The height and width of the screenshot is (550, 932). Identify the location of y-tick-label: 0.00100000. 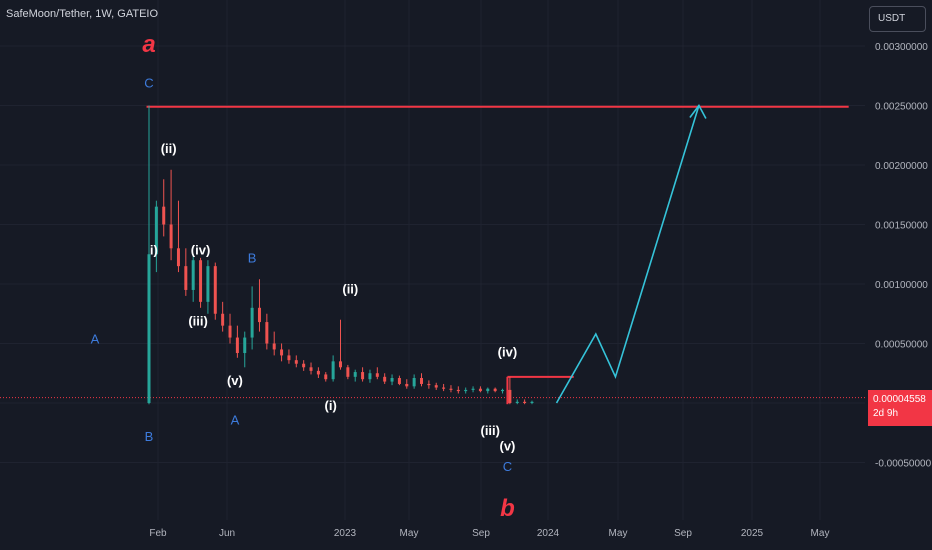
(901, 285).